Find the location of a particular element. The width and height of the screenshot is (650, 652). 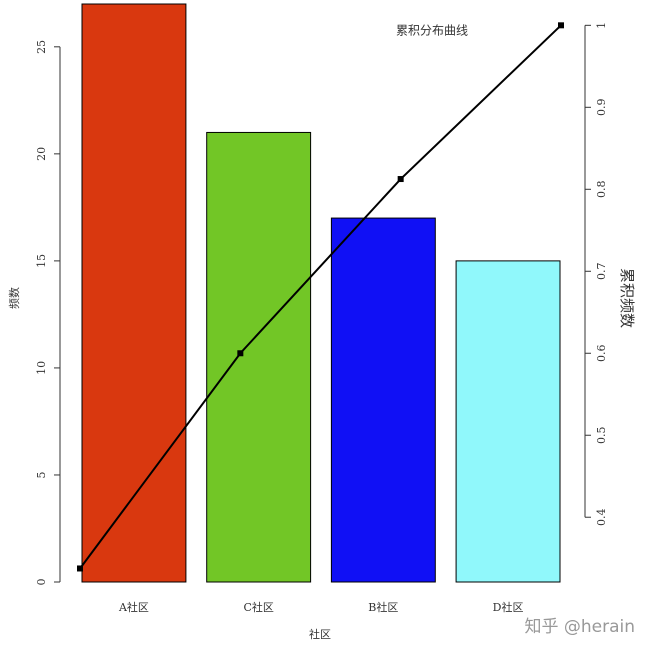

y-tick-label: 5 is located at coordinates (41, 474).